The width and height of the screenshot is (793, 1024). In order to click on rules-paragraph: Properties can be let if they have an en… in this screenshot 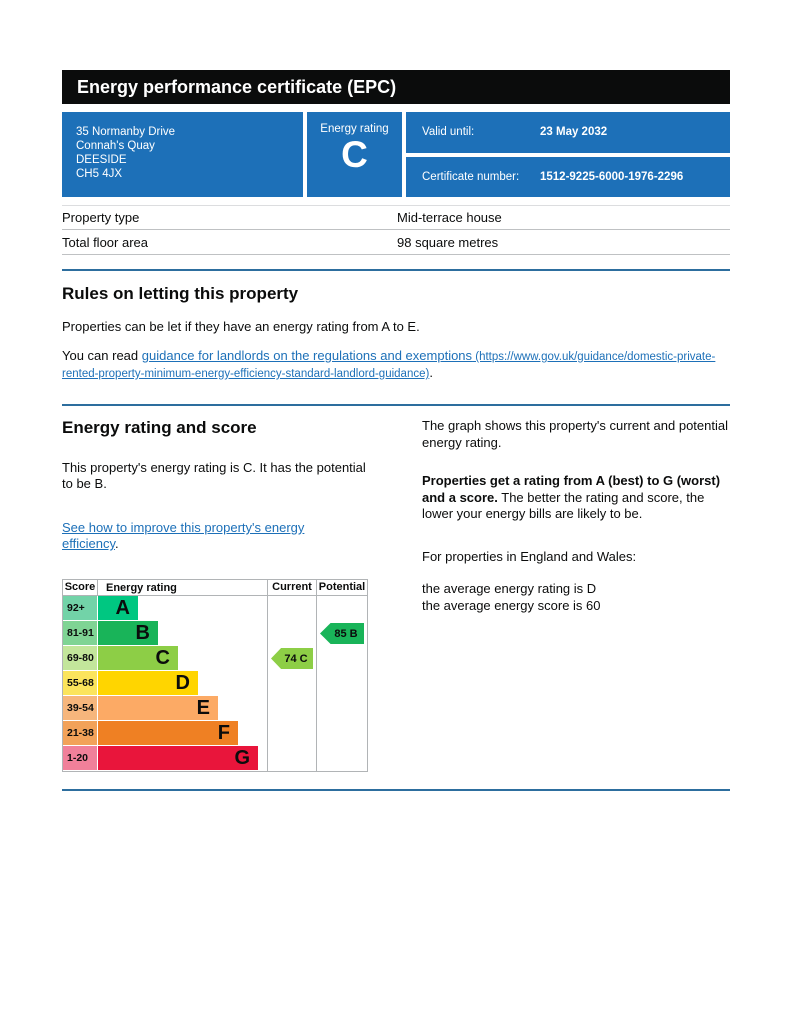, I will do `click(241, 326)`.